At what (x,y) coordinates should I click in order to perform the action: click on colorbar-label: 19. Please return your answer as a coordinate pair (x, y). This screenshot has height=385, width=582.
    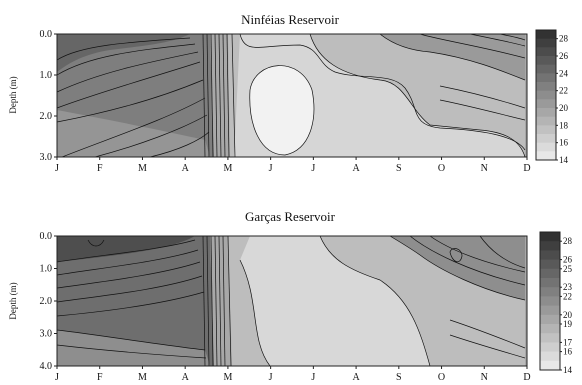
    Looking at the image, I should click on (568, 324).